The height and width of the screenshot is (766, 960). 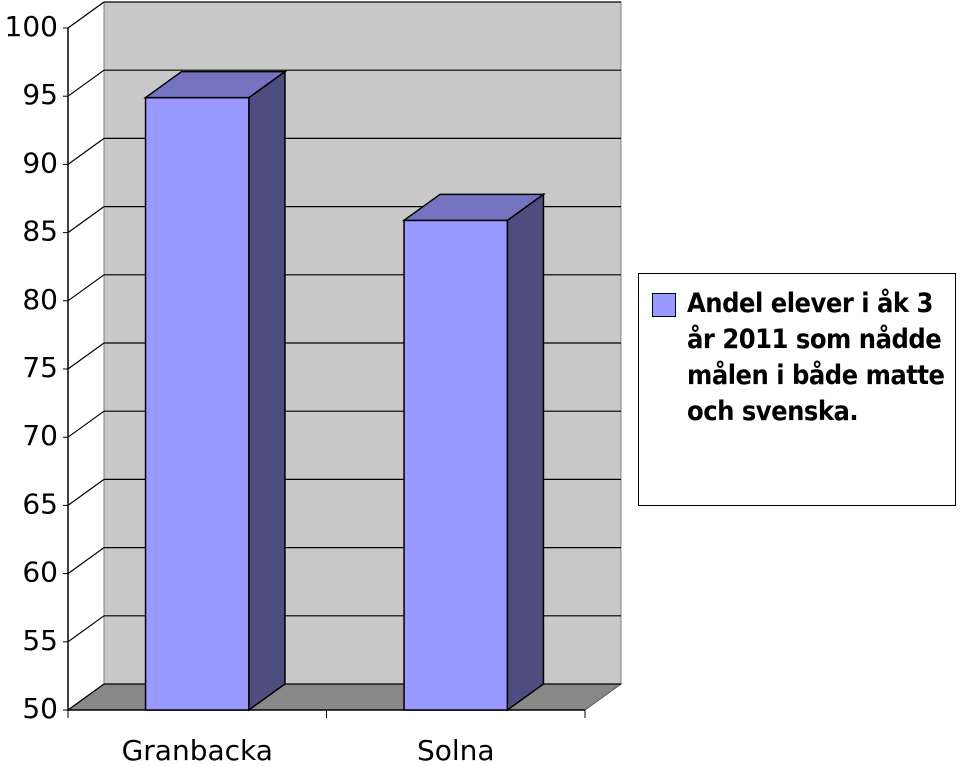 I want to click on x-tick-label: Solna, so click(x=456, y=750).